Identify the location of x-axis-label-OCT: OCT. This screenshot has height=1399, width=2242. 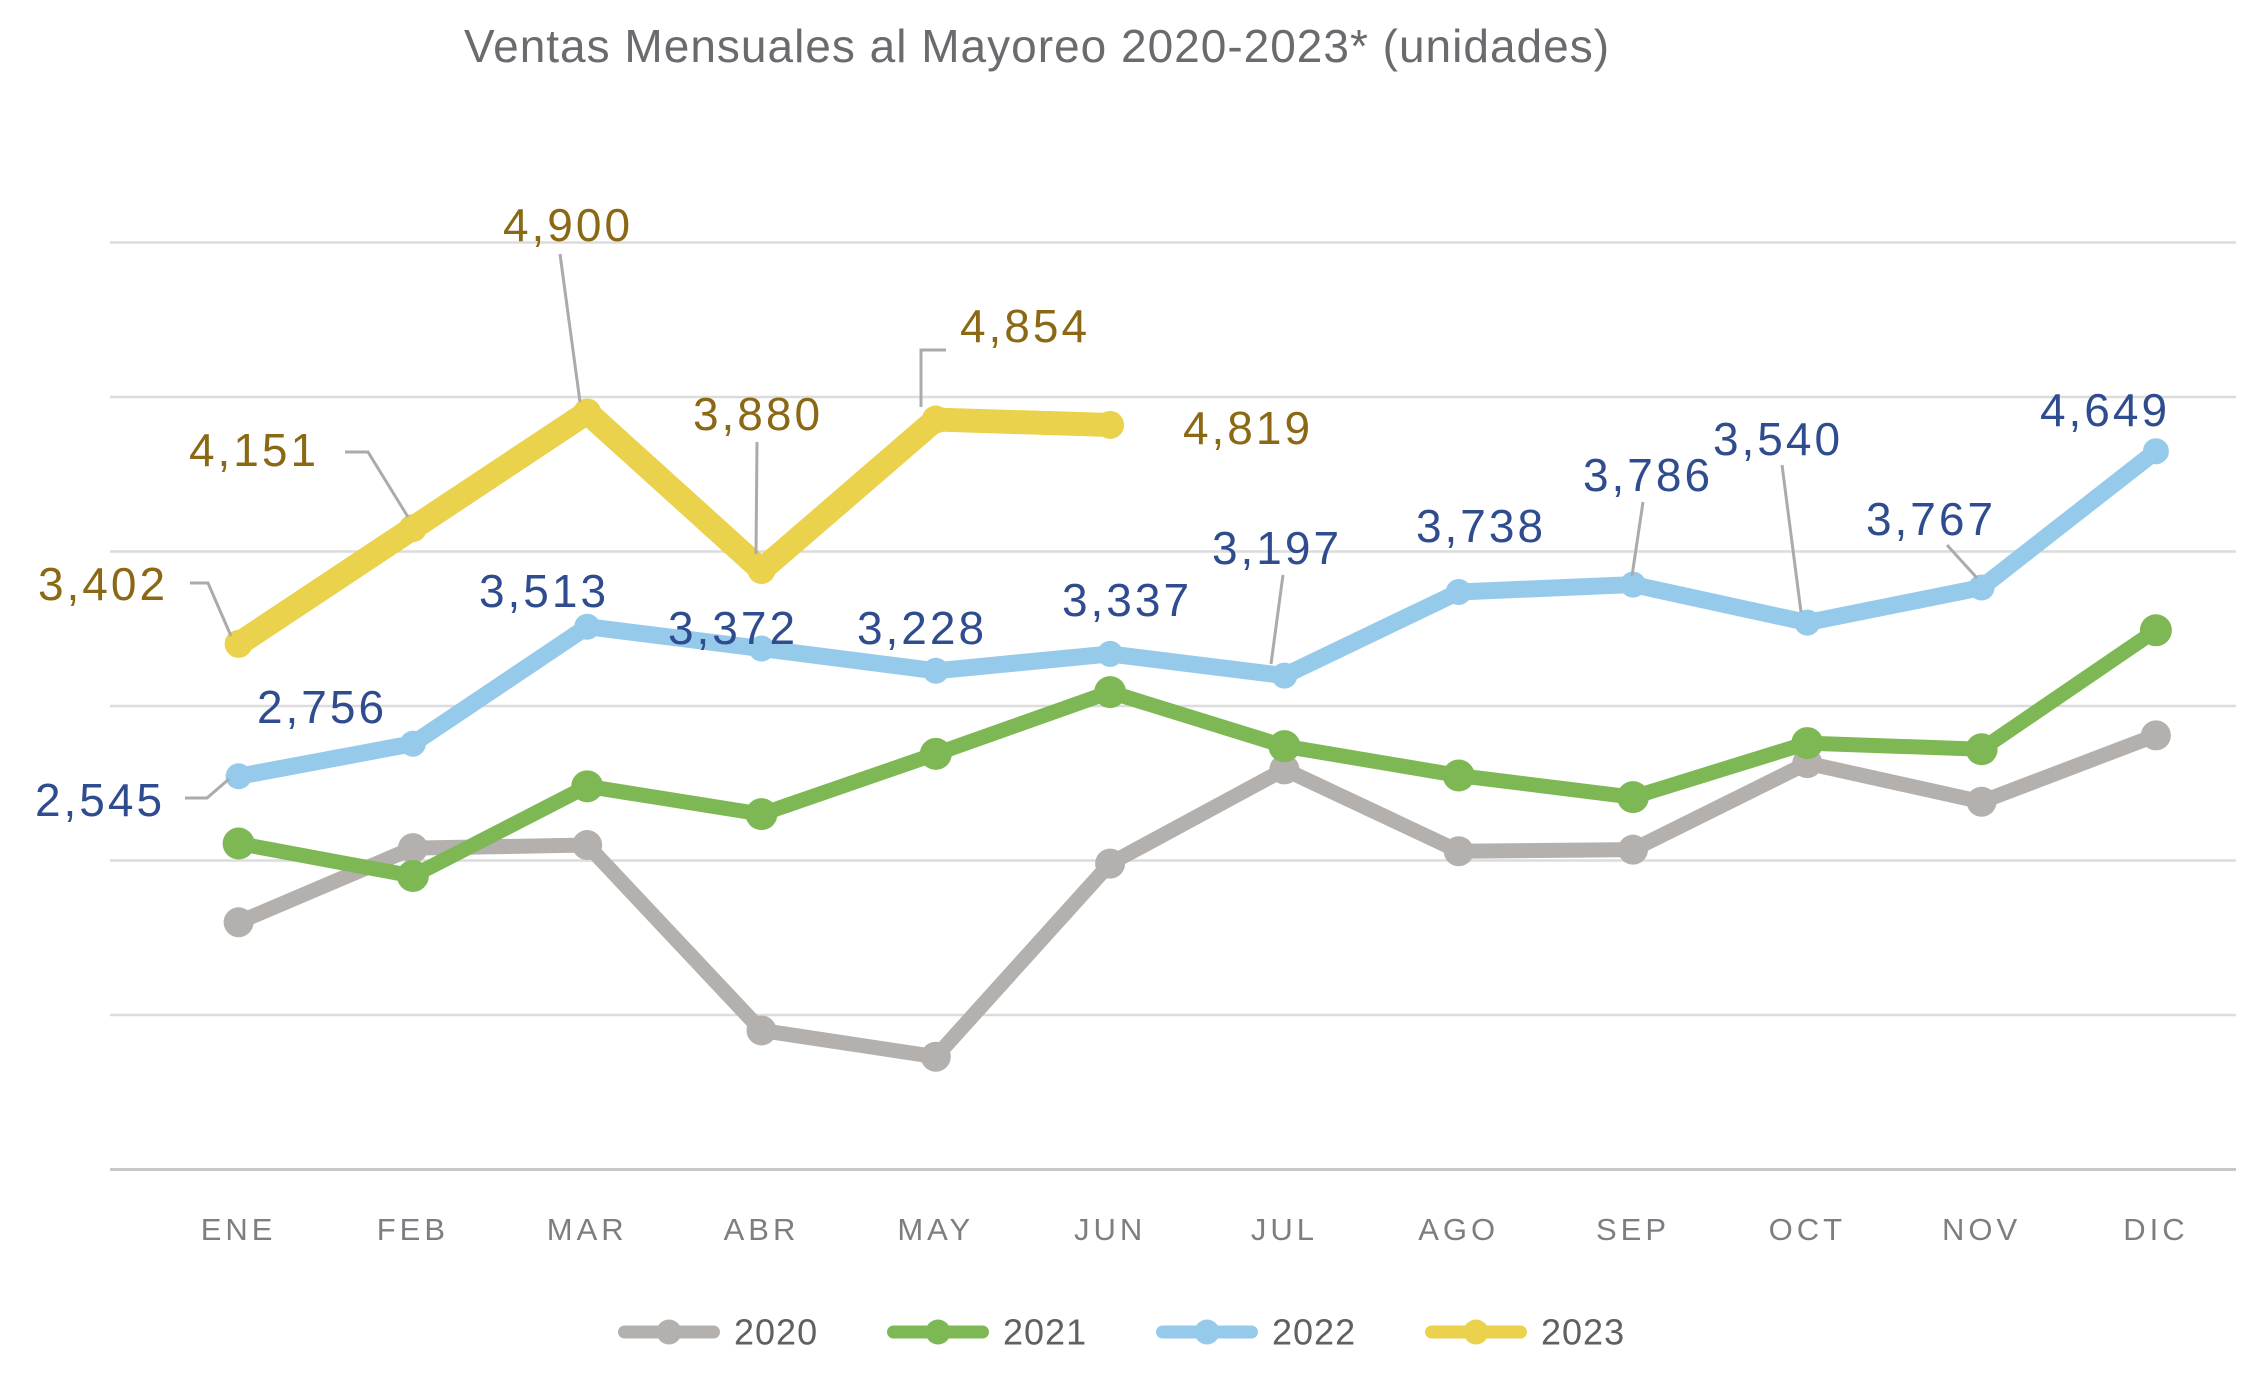
(1807, 1229).